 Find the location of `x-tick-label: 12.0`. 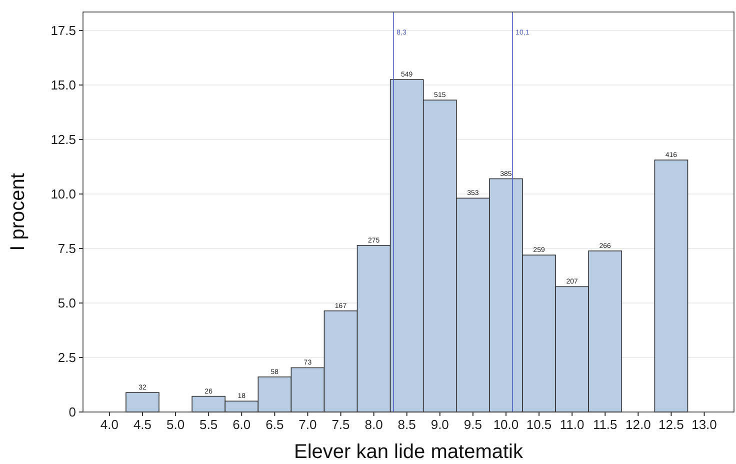

x-tick-label: 12.0 is located at coordinates (638, 424).